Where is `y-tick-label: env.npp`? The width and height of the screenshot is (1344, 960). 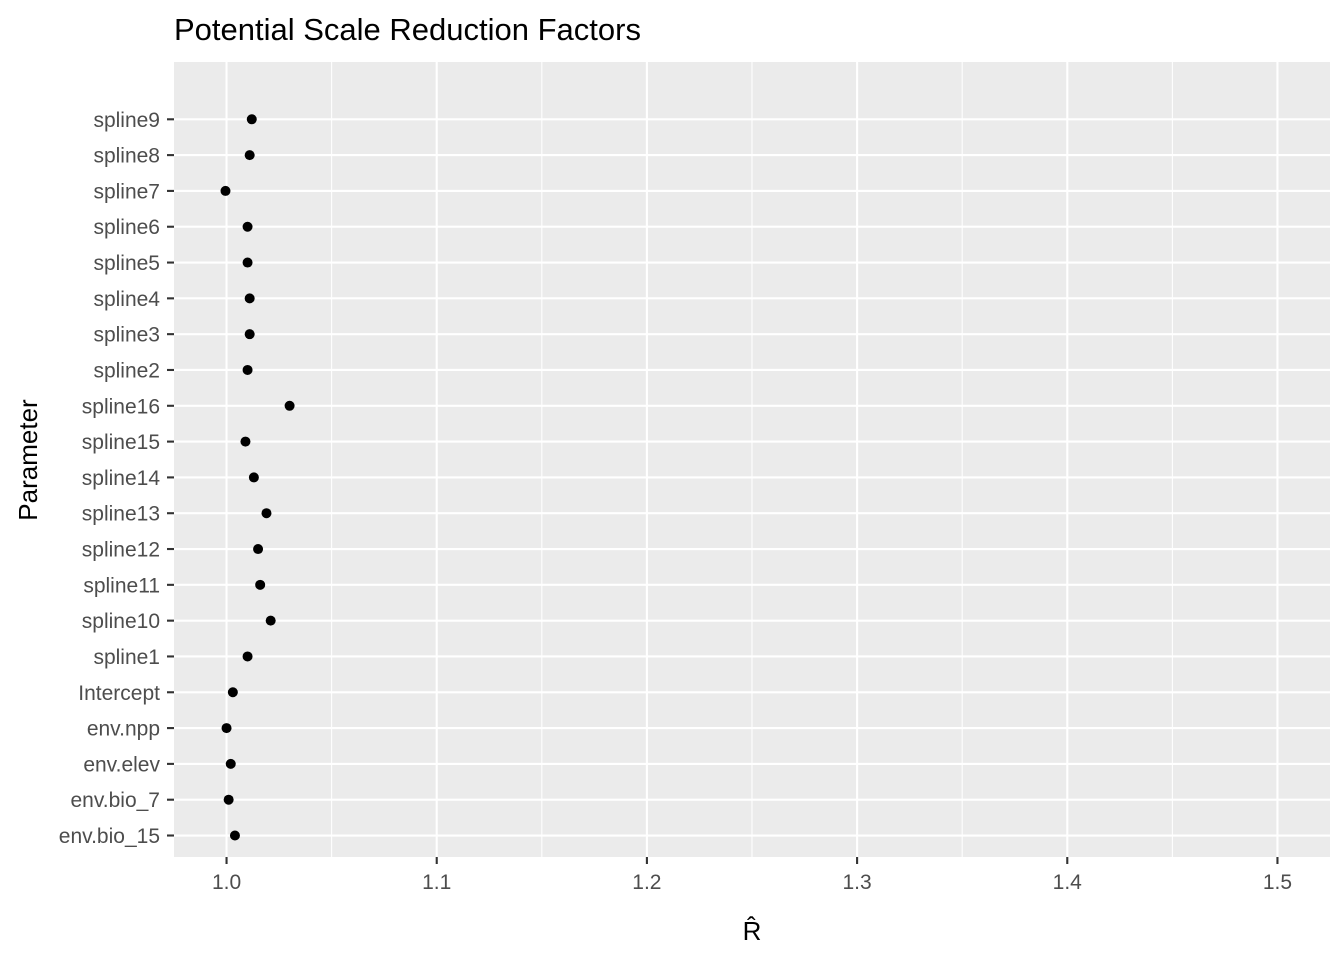
y-tick-label: env.npp is located at coordinates (123, 729).